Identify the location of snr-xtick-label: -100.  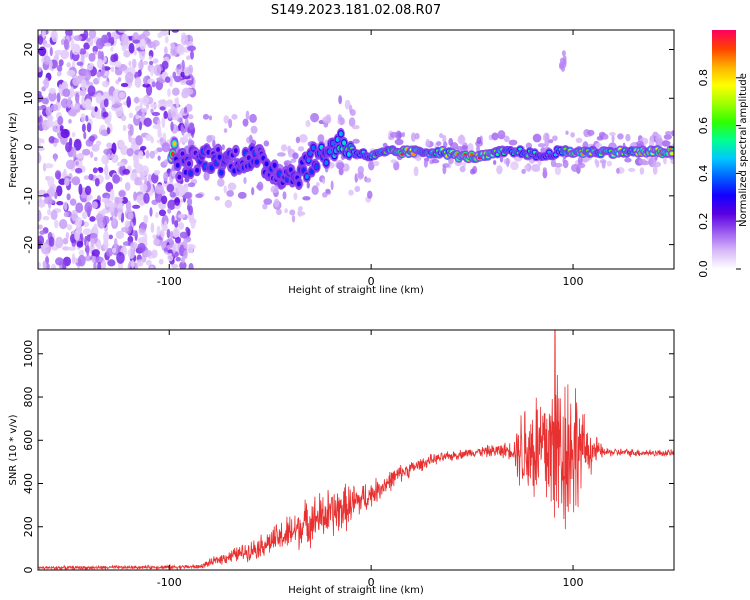
(169, 582).